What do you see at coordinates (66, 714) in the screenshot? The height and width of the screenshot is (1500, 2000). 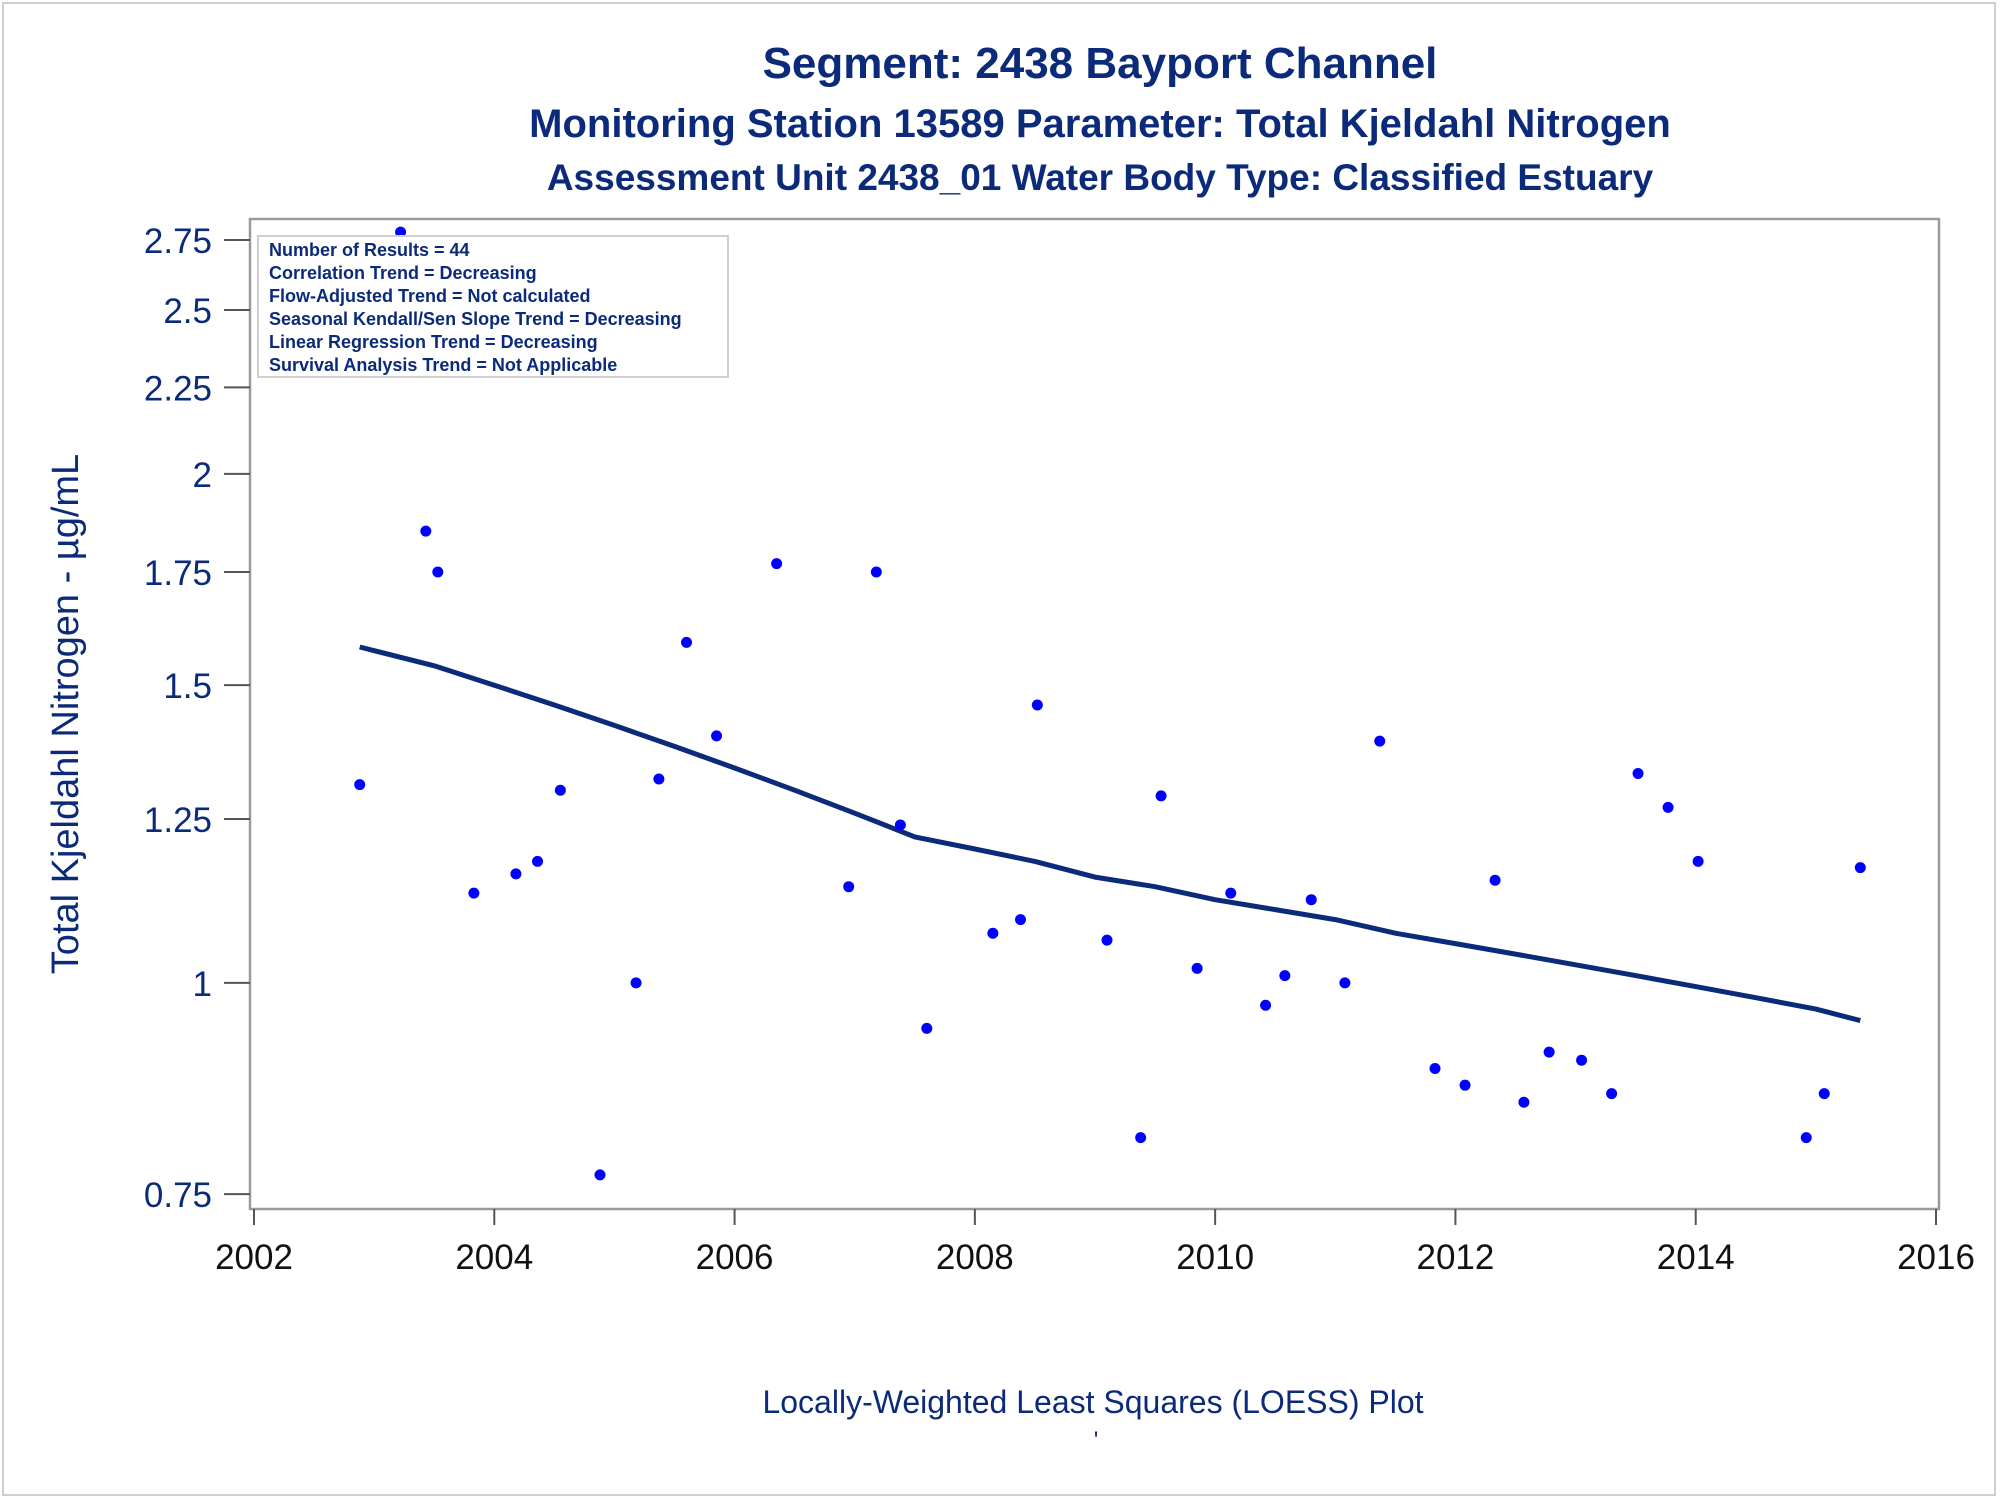 I see `y-axis-label: Total Kjeldahl Nitrogen - µg/mL` at bounding box center [66, 714].